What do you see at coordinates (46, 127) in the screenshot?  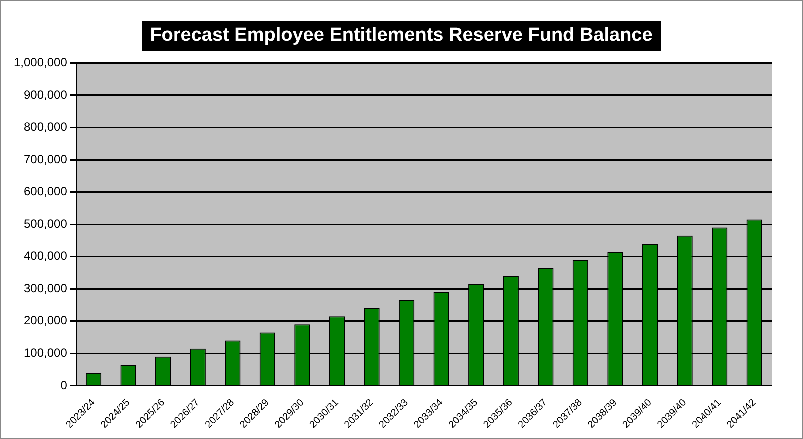 I see `y-tick-label: 800,000` at bounding box center [46, 127].